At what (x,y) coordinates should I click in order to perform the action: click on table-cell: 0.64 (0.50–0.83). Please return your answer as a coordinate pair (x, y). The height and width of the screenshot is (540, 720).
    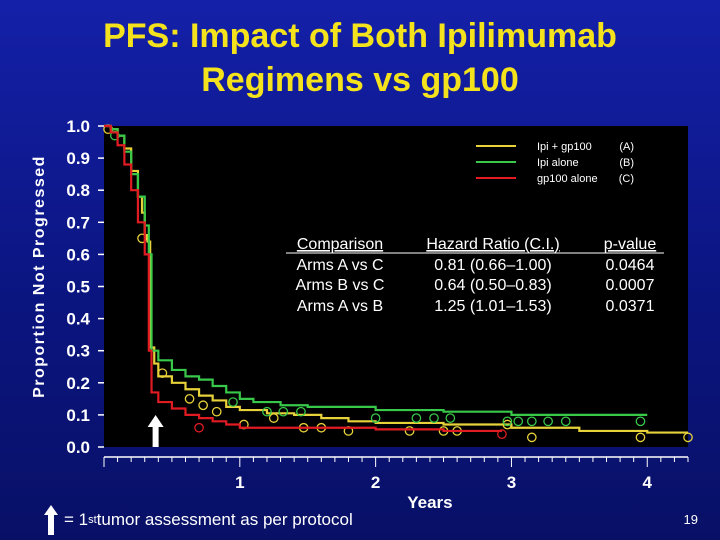
    Looking at the image, I should click on (492, 285).